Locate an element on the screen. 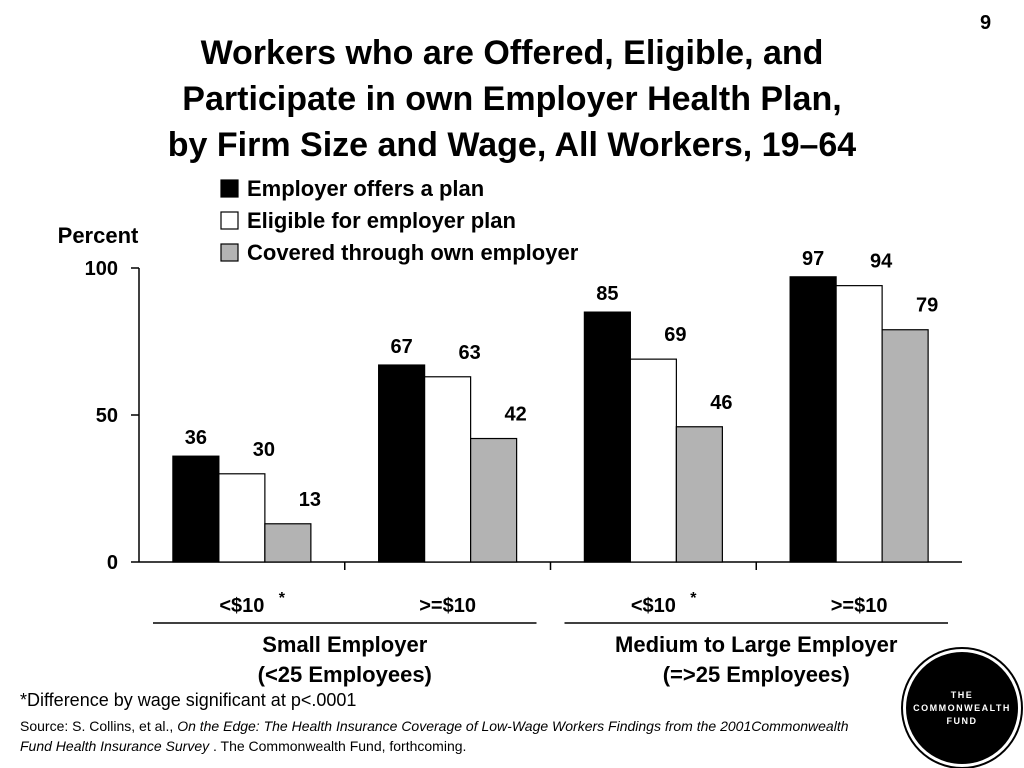 Image resolution: width=1024 pixels, height=768 pixels. group-label: Small Employer is located at coordinates (345, 644).